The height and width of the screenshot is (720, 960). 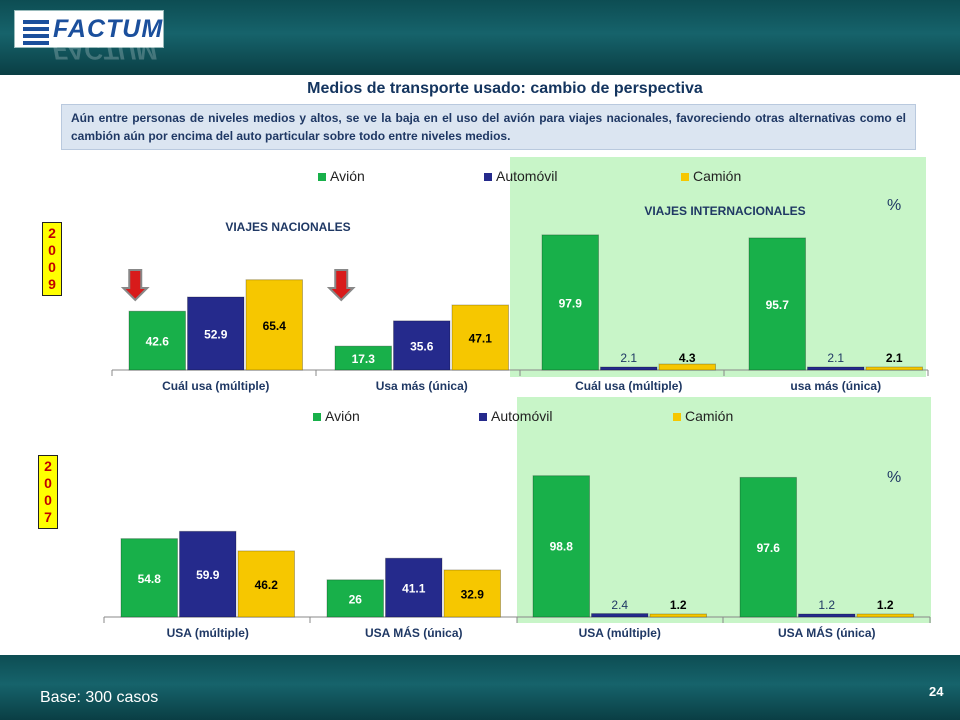 What do you see at coordinates (99, 697) in the screenshot?
I see `base-note: Base: 300 casos` at bounding box center [99, 697].